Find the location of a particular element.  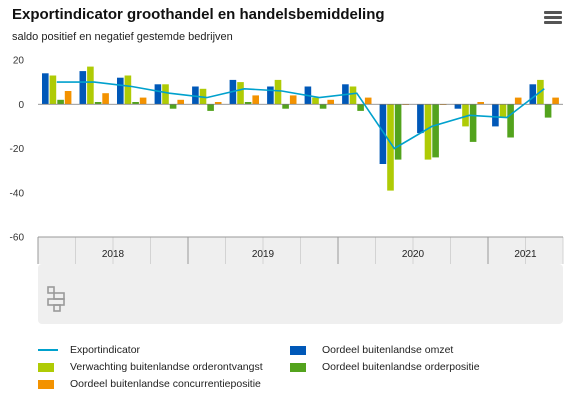

legend-item-concurrentiepositie: Oordeel buitenlandse concurrentiepositie is located at coordinates (149, 384).